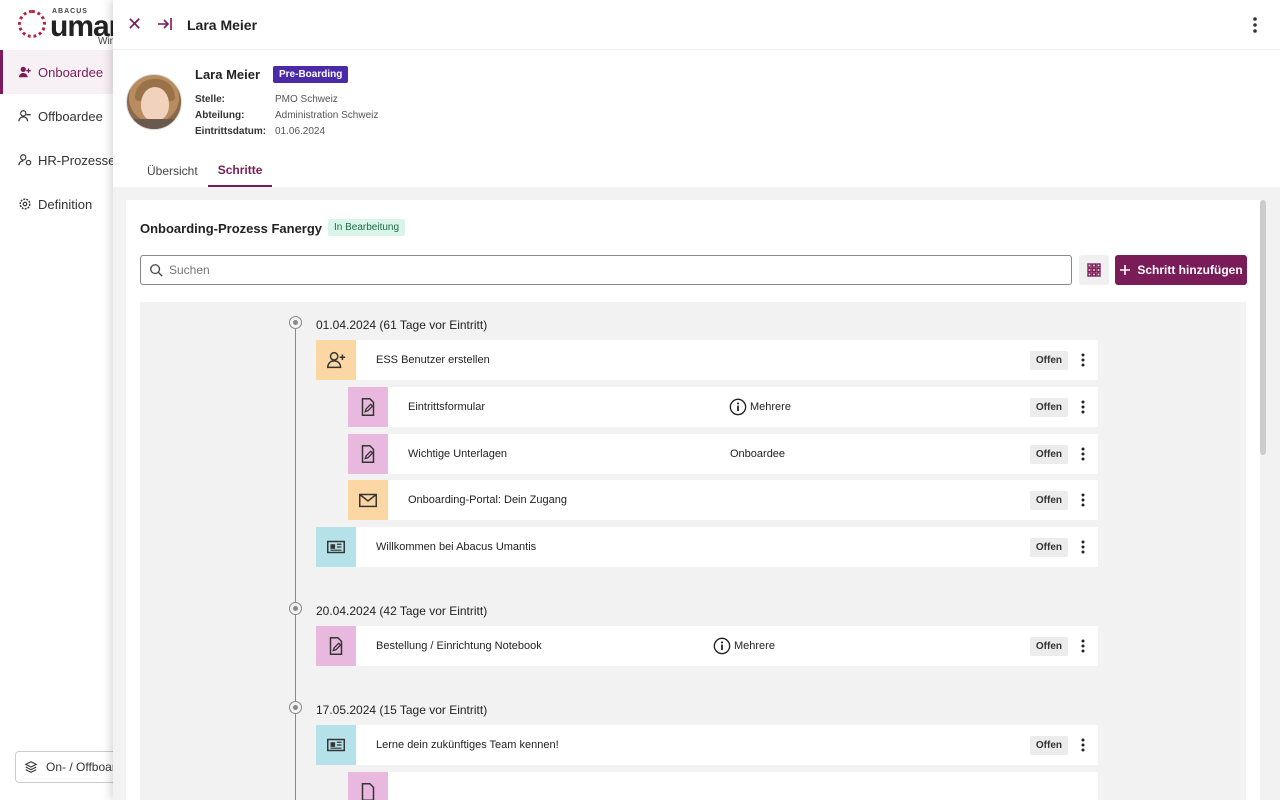  I want to click on nav-item-hr-prozesse: HR-Prozesse, so click(60, 160).